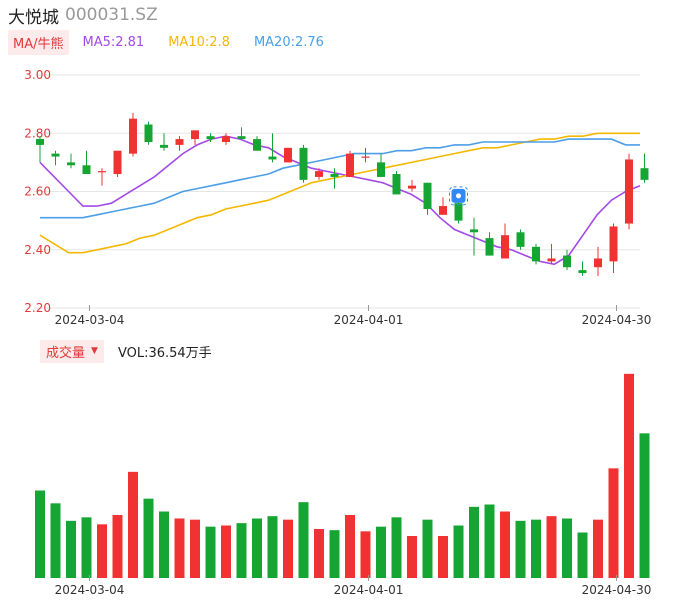 This screenshot has width=686, height=606. Describe the element at coordinates (37, 250) in the screenshot. I see `y-tick-label: 2.40` at that location.